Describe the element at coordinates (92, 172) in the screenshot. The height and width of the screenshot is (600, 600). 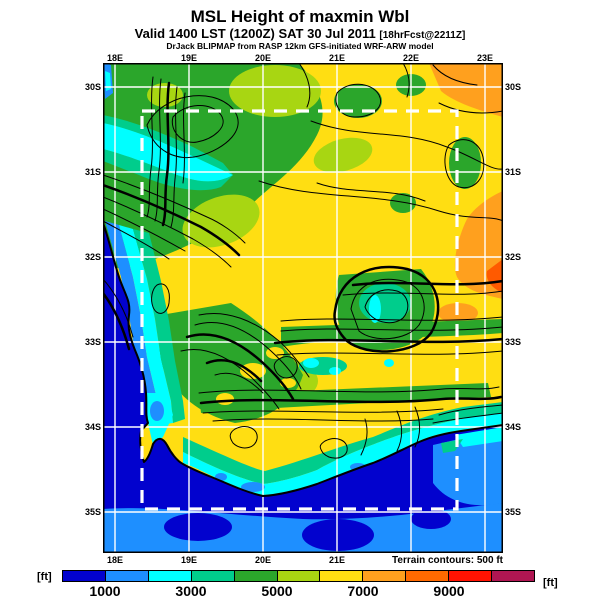
I see `lat-label-left: 31S` at that location.